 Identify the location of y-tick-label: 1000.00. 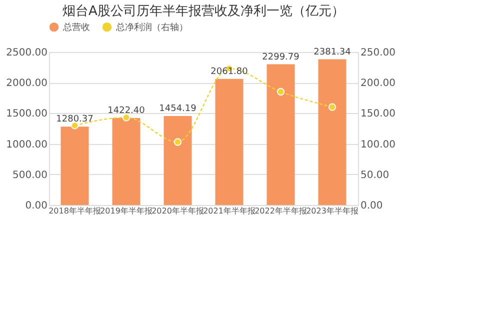
(27, 144).